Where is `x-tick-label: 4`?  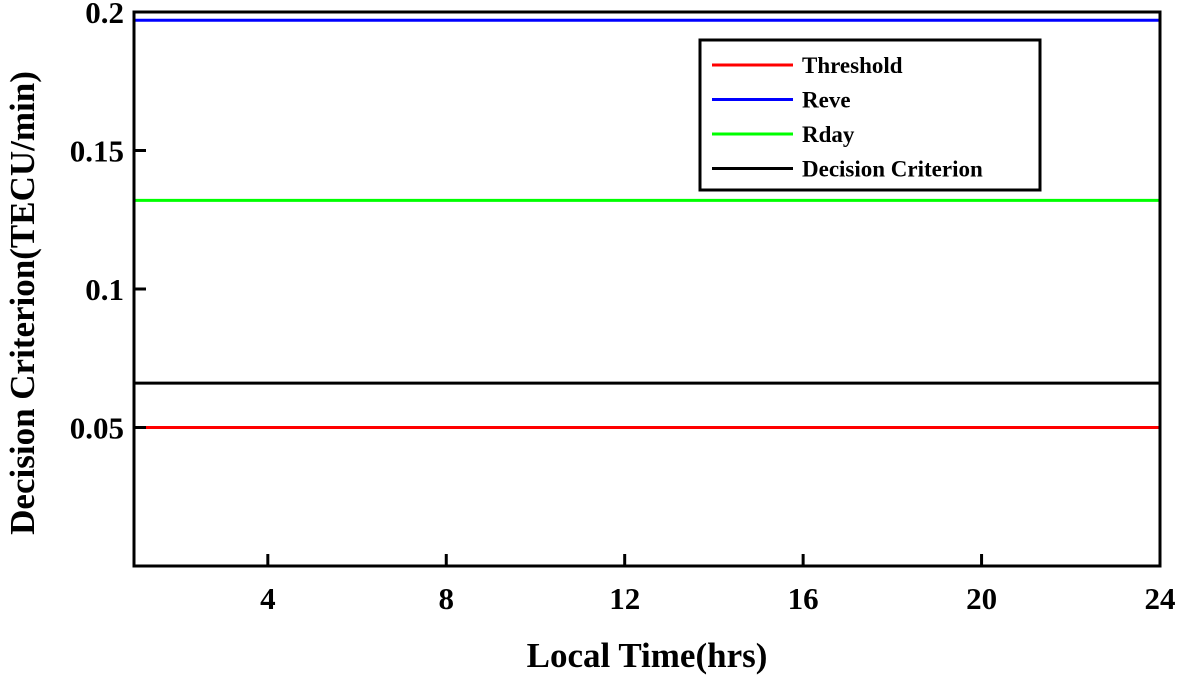
x-tick-label: 4 is located at coordinates (268, 598).